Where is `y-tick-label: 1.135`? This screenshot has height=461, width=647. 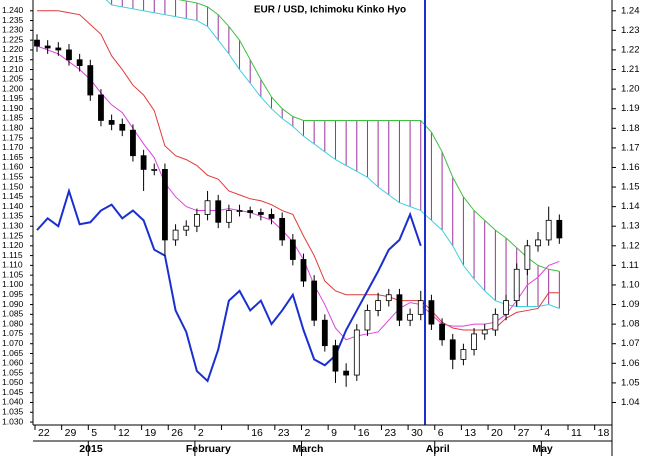 y-tick-label: 1.135 is located at coordinates (13, 216).